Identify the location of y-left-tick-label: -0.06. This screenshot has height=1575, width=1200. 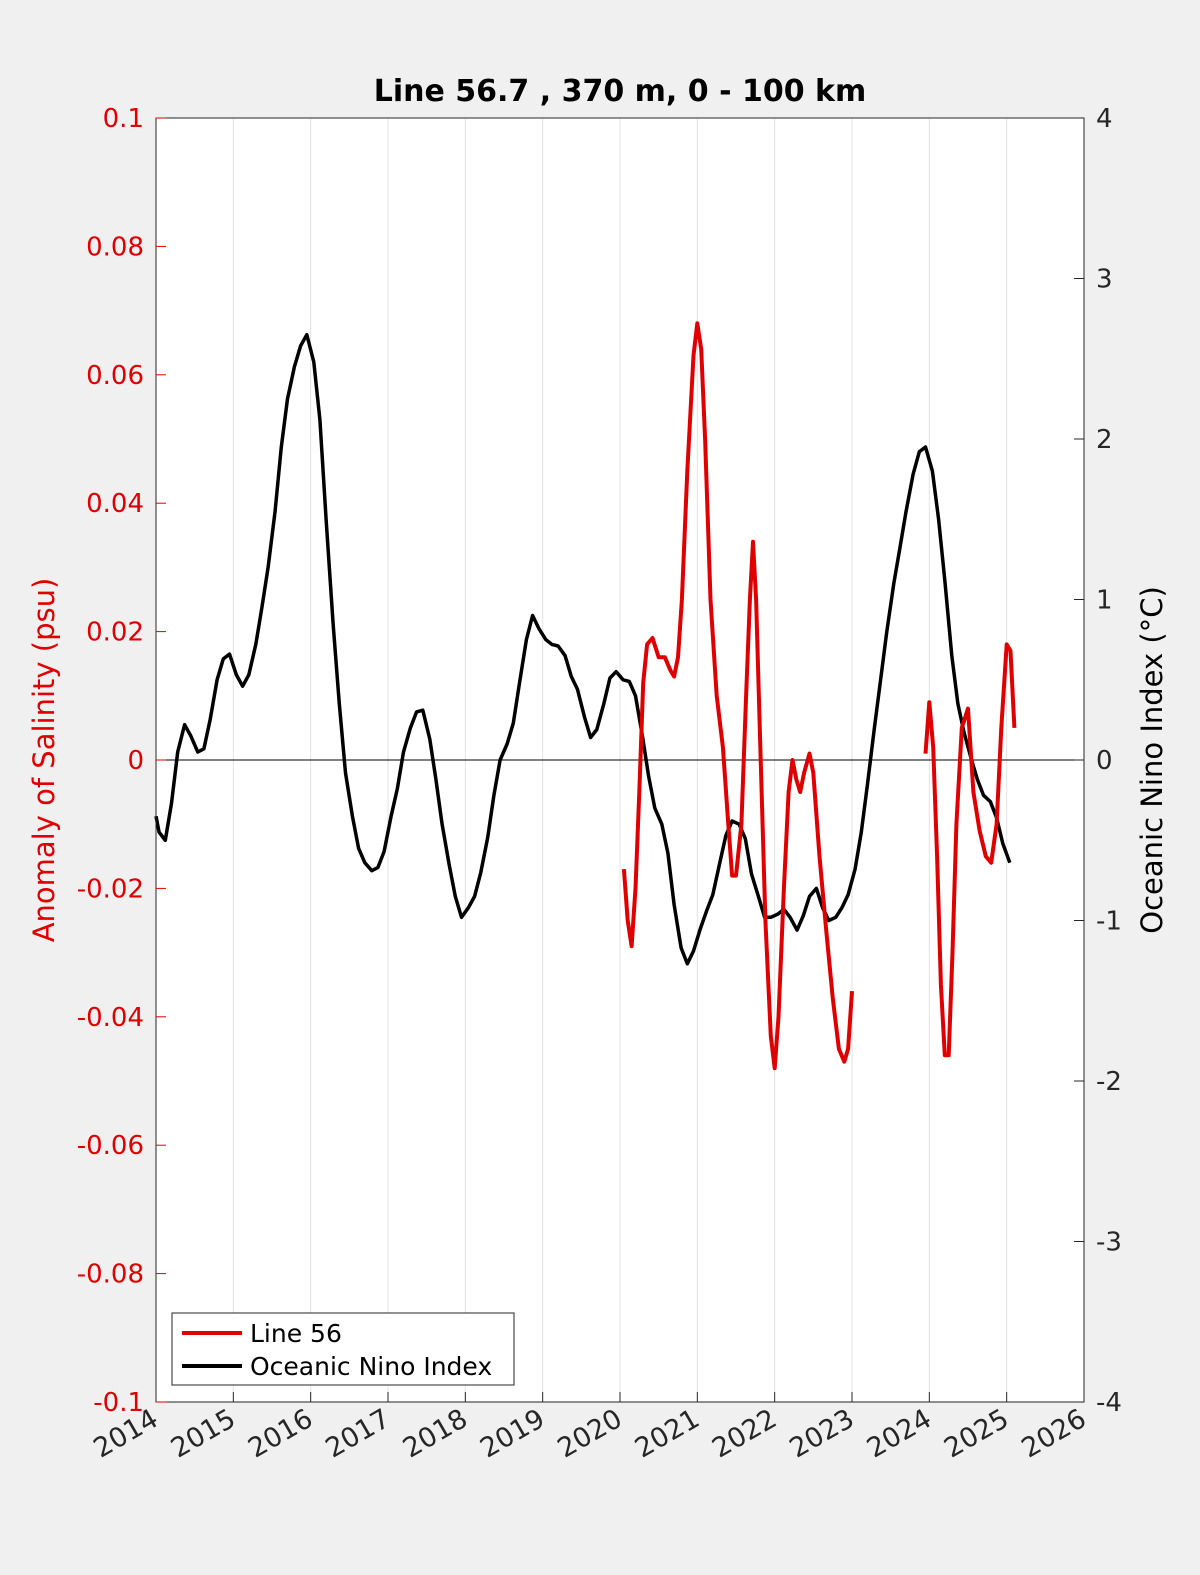
(110, 1146).